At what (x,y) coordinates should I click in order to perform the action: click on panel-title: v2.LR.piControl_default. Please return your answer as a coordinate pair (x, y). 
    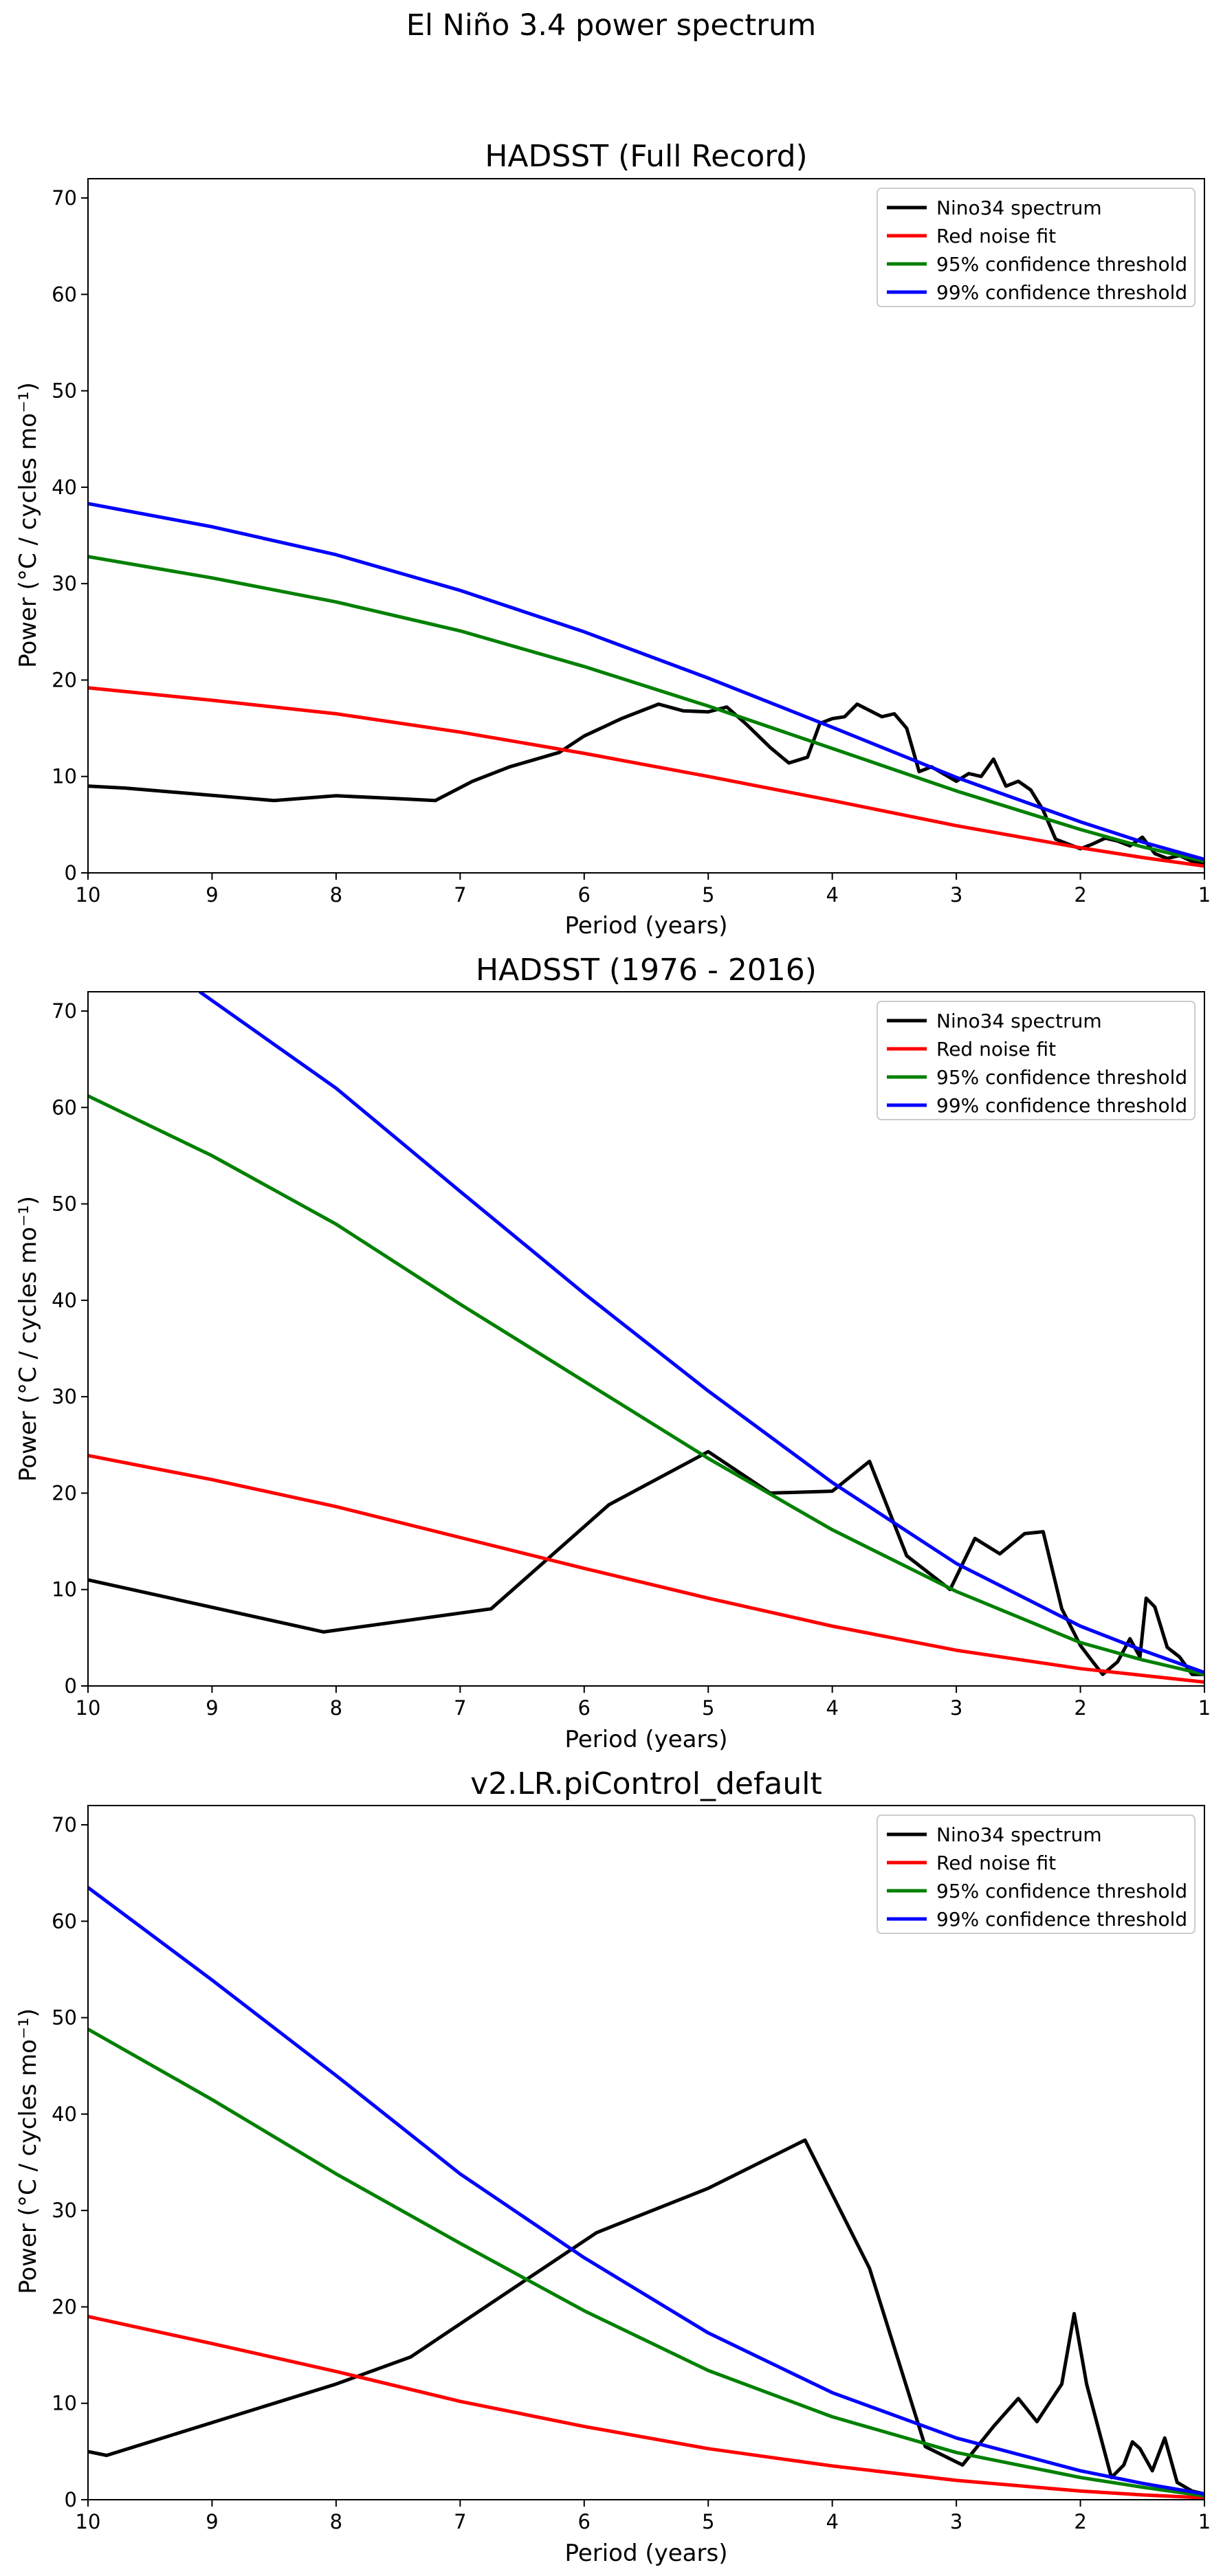
    Looking at the image, I should click on (646, 1783).